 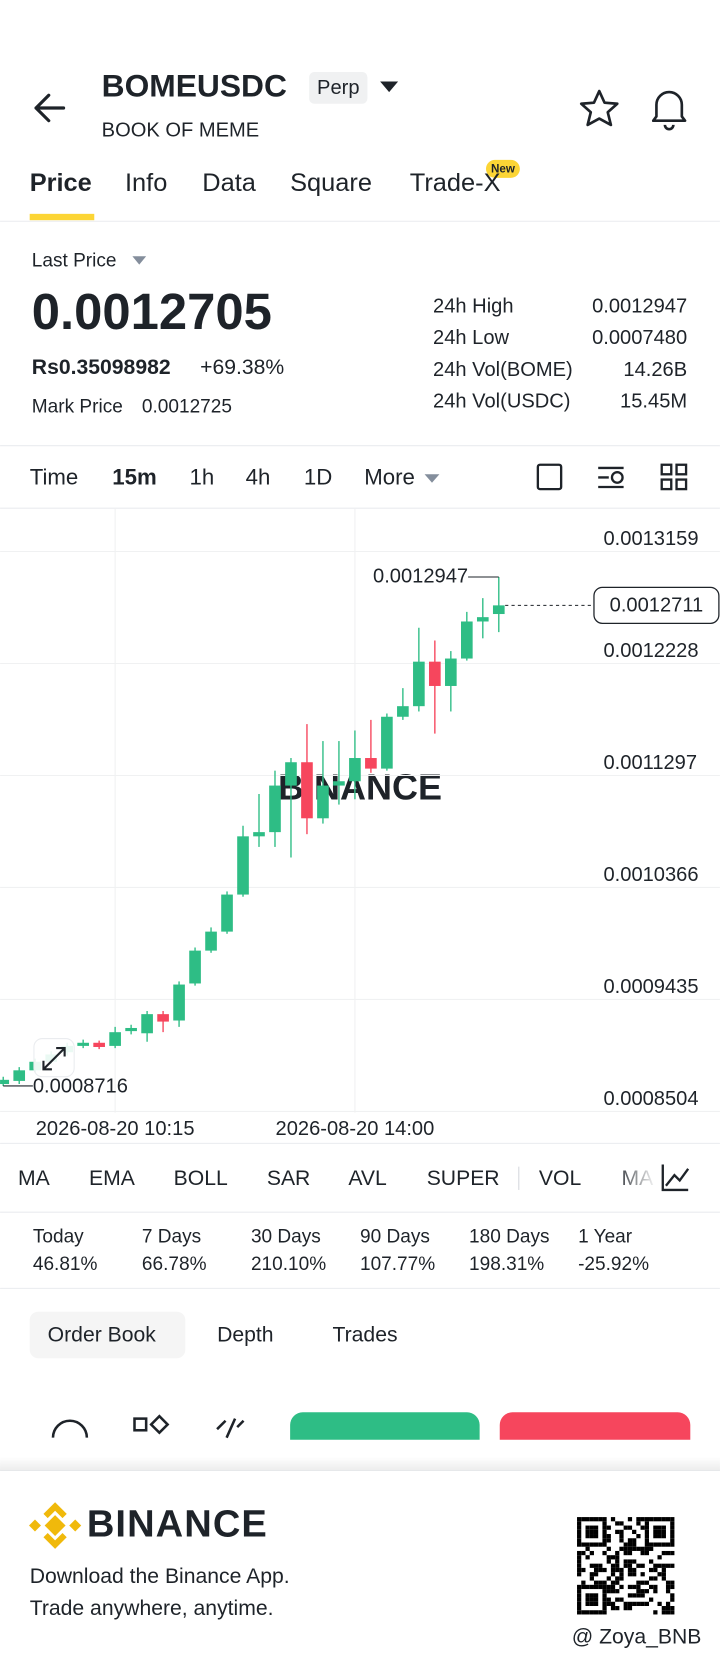 I want to click on back-button, so click(x=50, y=108).